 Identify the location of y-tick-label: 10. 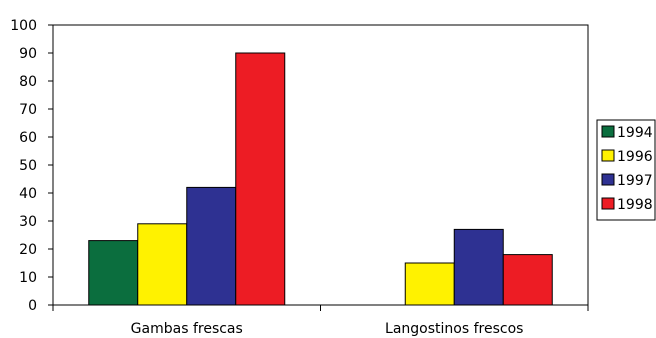
(28, 278).